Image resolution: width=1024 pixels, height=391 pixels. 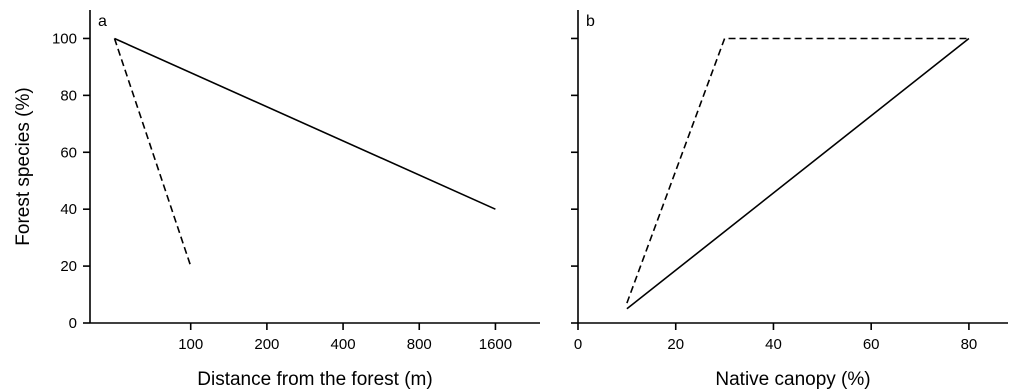 I want to click on y-axis-label-a: Forest species (%), so click(x=23, y=166).